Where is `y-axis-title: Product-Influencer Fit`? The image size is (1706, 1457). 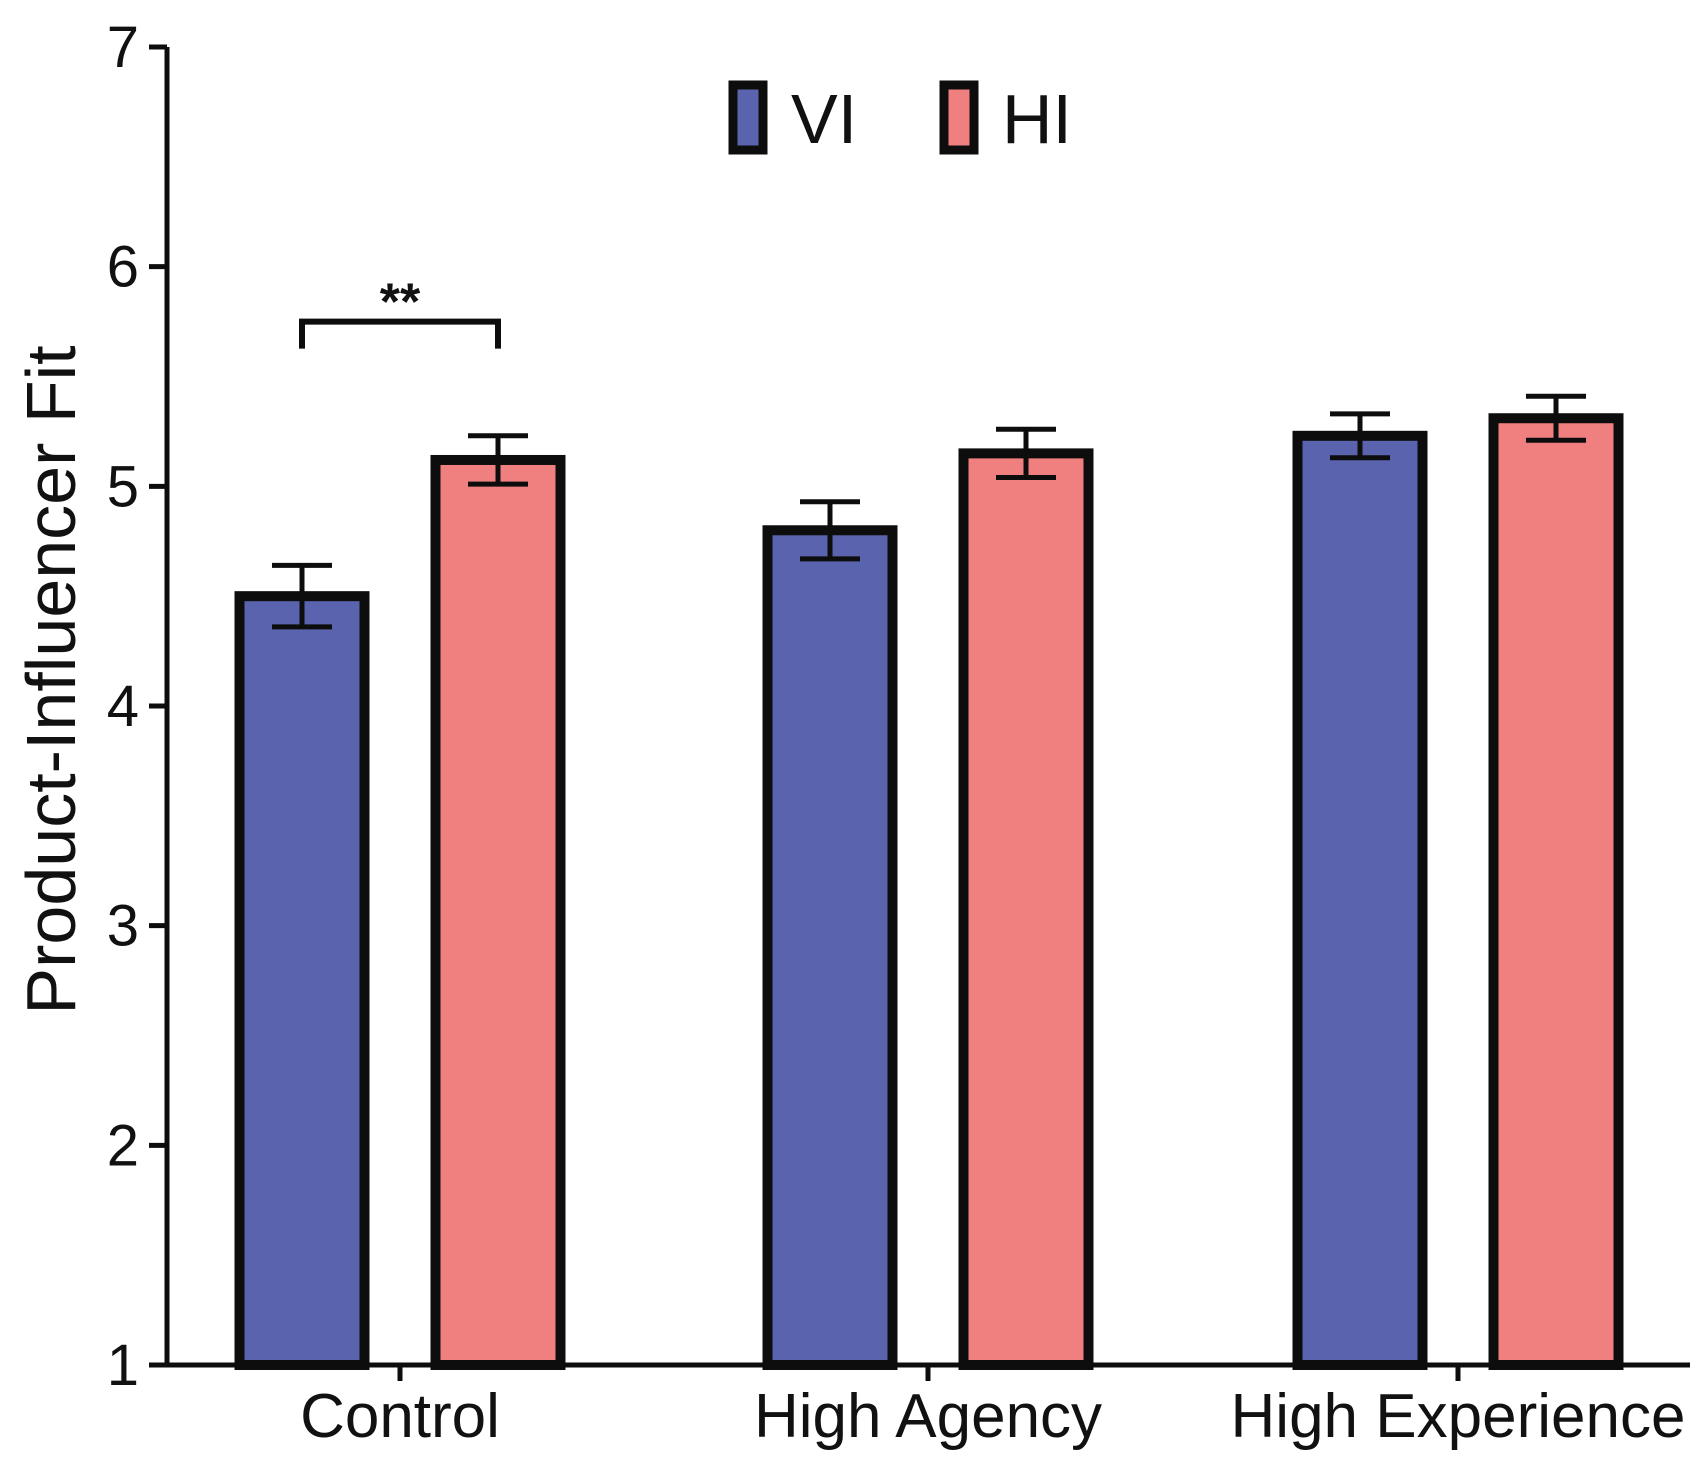 y-axis-title: Product-Influencer Fit is located at coordinates (51, 679).